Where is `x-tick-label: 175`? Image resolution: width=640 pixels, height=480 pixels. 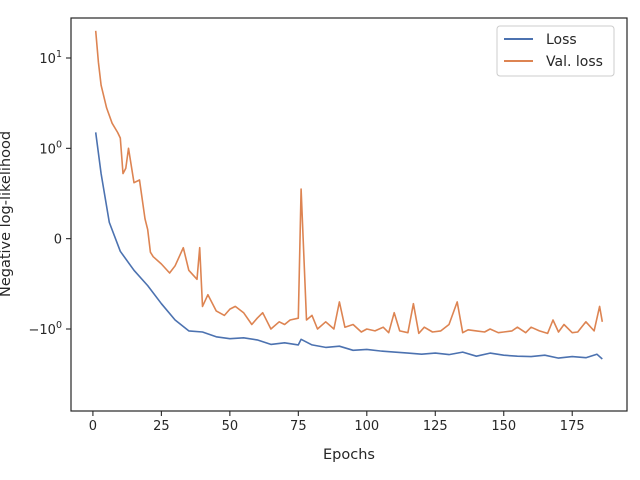 x-tick-label: 175 is located at coordinates (572, 426).